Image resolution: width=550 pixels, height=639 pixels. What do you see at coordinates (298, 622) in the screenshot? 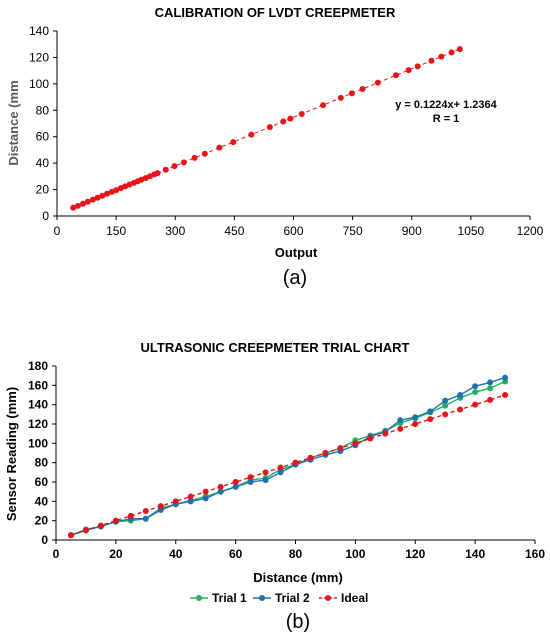
I see `panel-label-b: (b)` at bounding box center [298, 622].